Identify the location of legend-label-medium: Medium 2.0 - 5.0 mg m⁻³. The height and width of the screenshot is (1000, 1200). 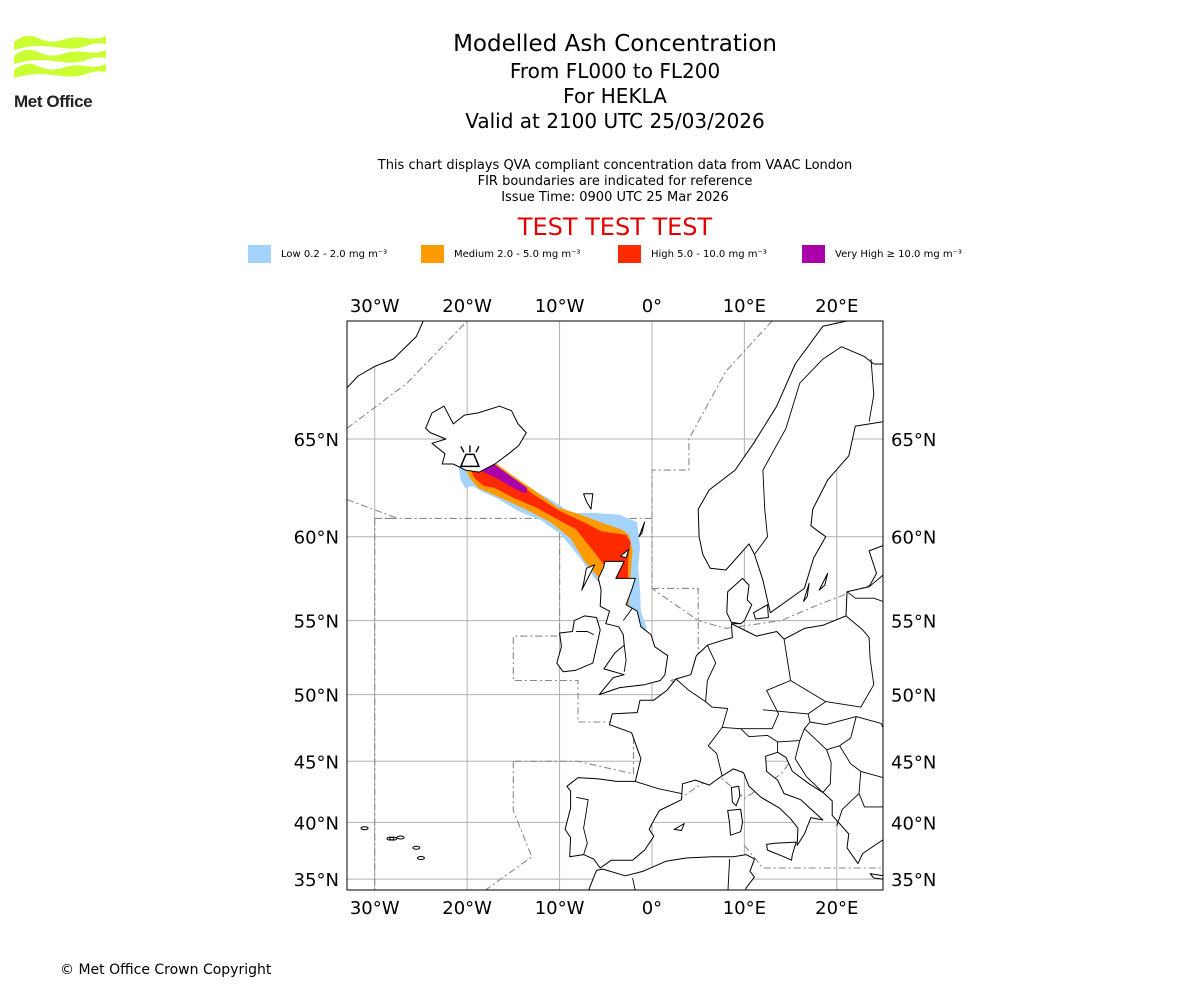
(517, 254).